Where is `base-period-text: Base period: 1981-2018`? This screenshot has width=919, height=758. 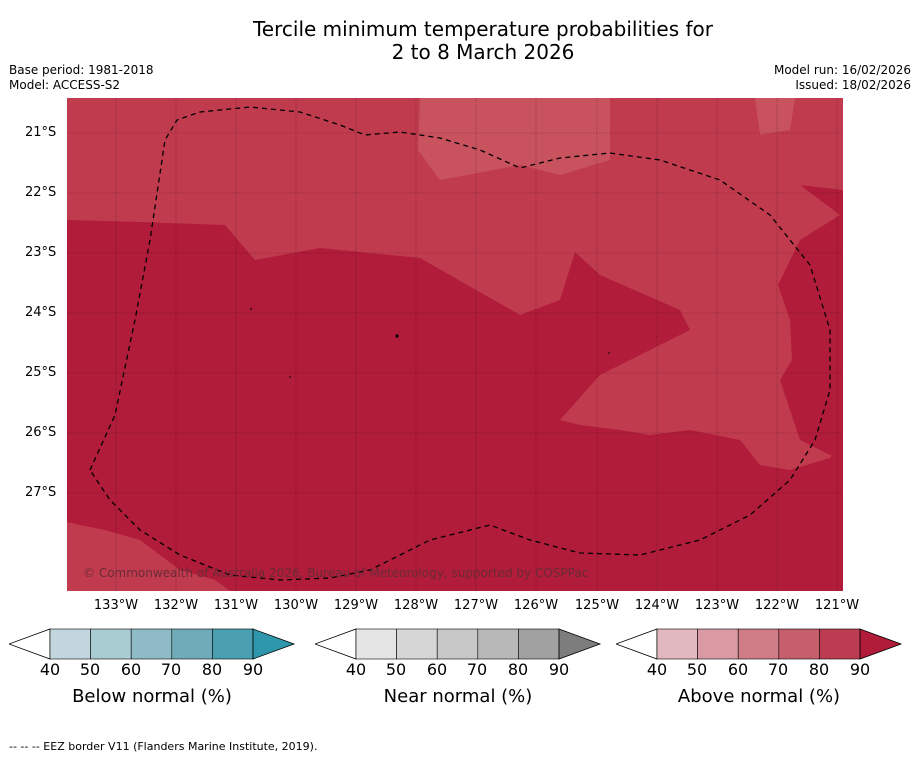
base-period-text: Base period: 1981-2018 is located at coordinates (81, 70).